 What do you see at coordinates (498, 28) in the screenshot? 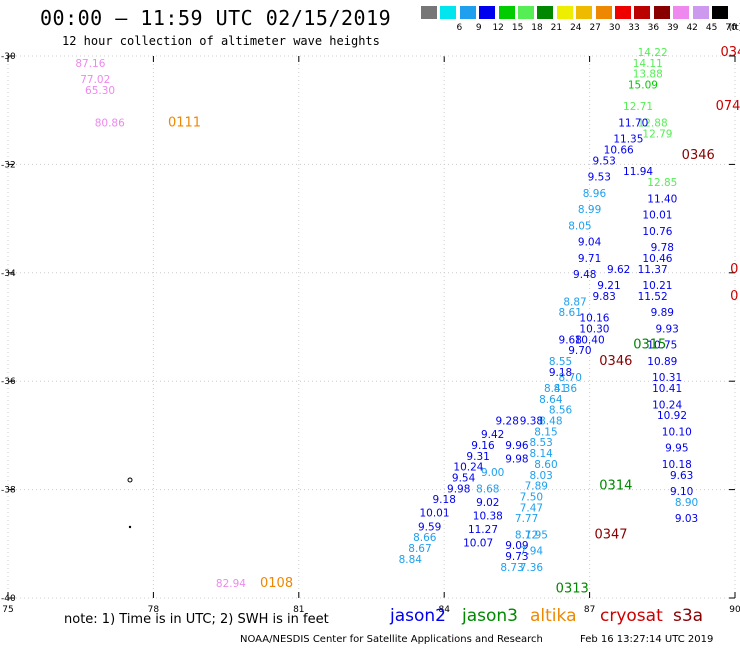
I see `legend-label: 12` at bounding box center [498, 28].